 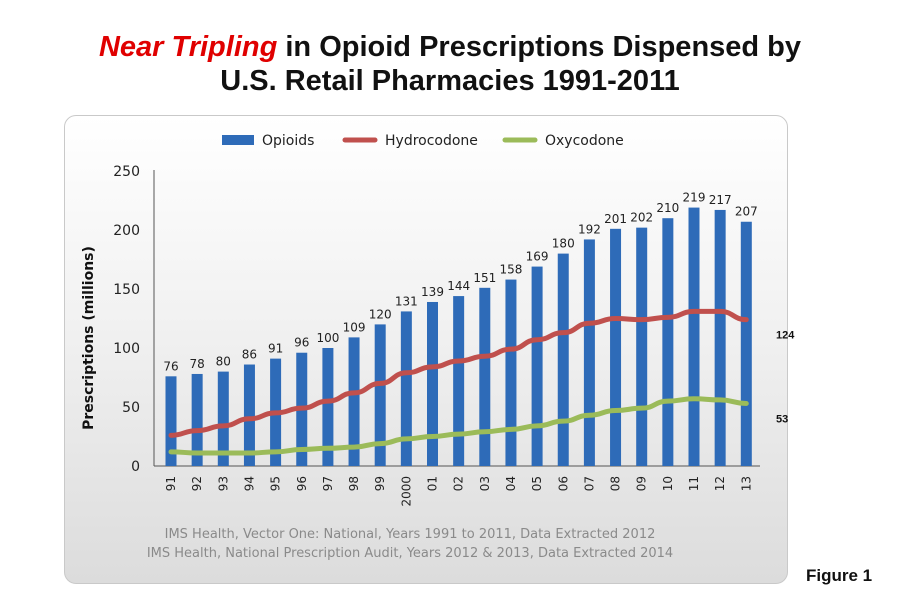 I want to click on x-tick-label: 91, so click(x=171, y=483).